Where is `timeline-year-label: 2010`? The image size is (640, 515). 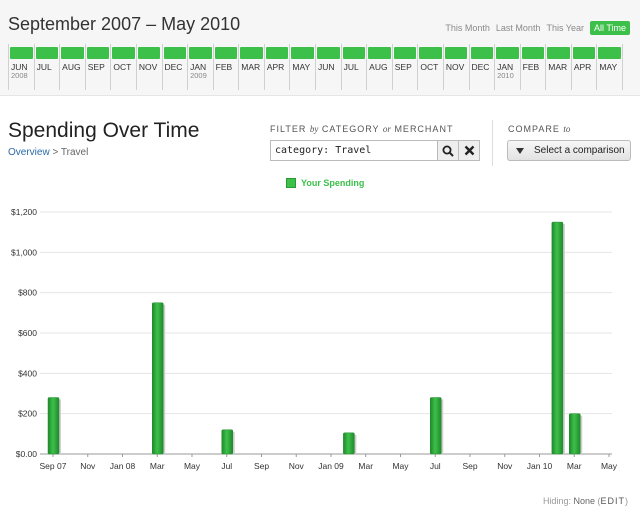 timeline-year-label: 2010 is located at coordinates (505, 75).